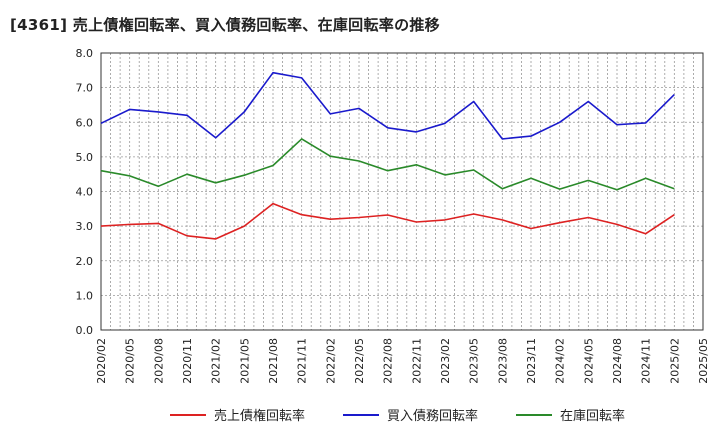 This screenshot has width=720, height=440. I want to click on legend-label: 売上債権回転率, so click(259, 416).